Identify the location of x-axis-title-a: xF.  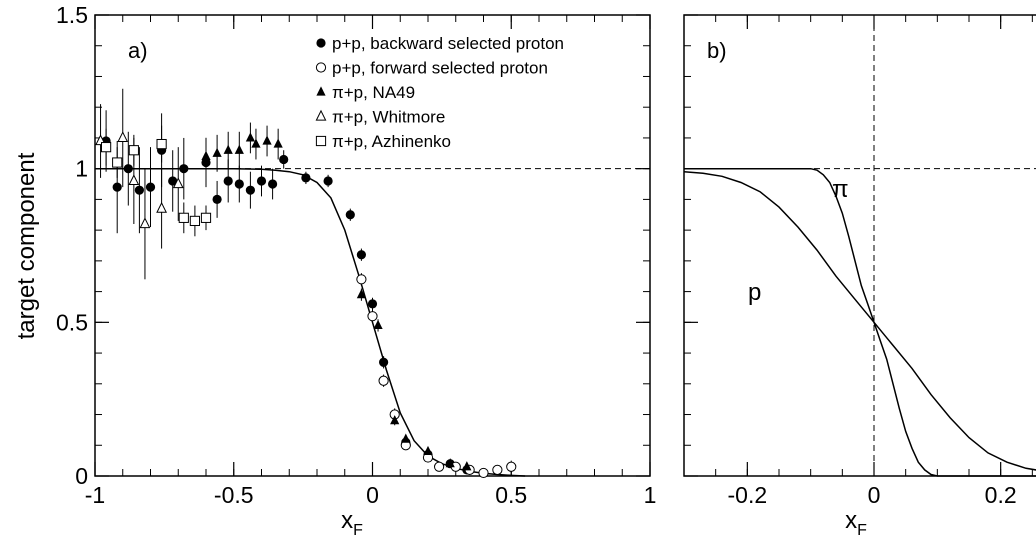
(352, 523).